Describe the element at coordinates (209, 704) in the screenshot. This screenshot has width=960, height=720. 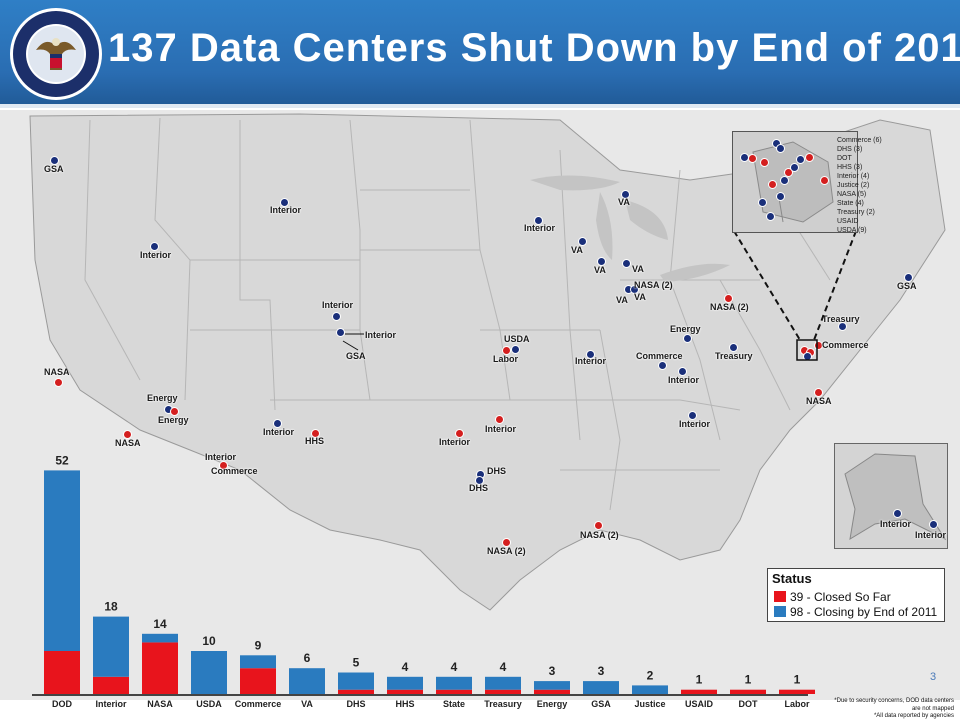
I see `category-label: USDA` at that location.